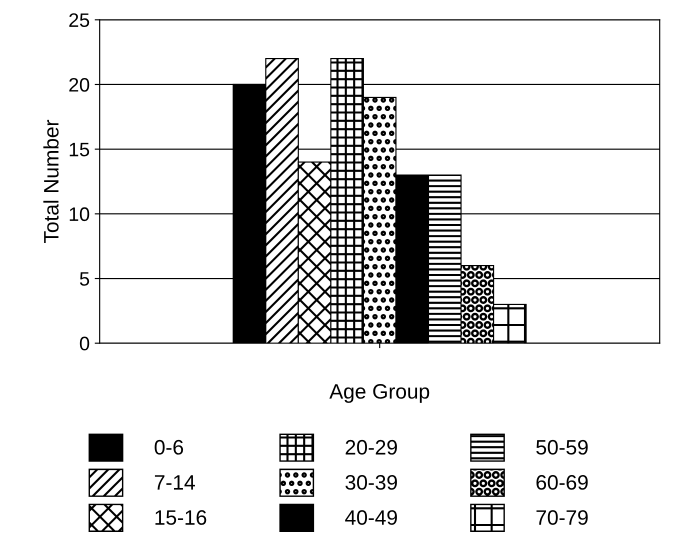 The height and width of the screenshot is (550, 678). I want to click on legend-label: 0-6, so click(169, 447).